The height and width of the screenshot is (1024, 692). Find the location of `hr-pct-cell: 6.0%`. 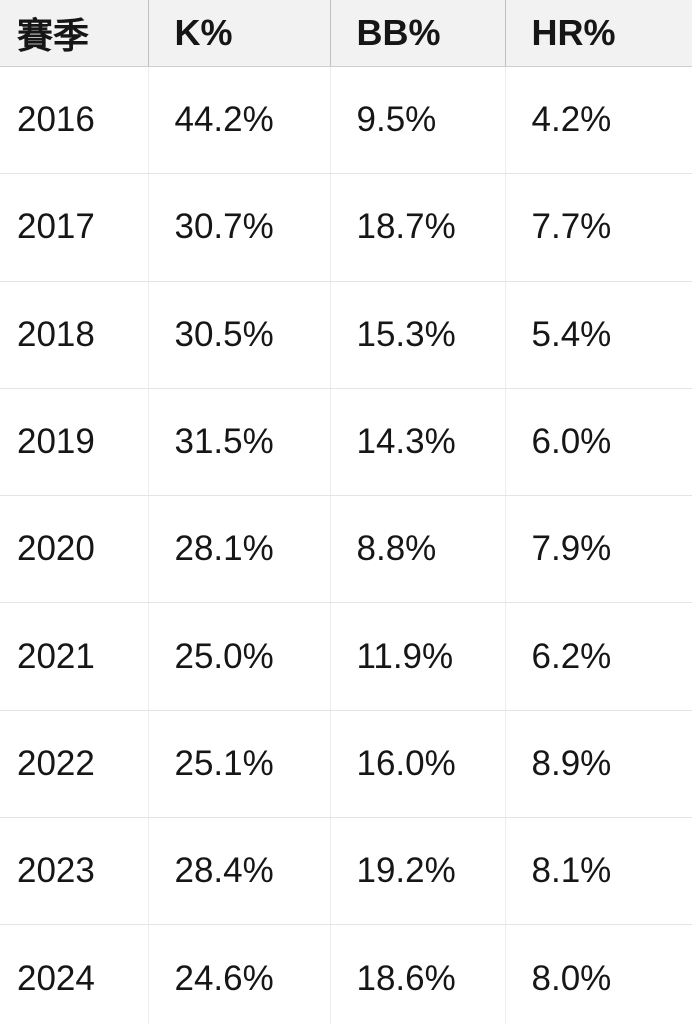

hr-pct-cell: 6.0% is located at coordinates (598, 442).